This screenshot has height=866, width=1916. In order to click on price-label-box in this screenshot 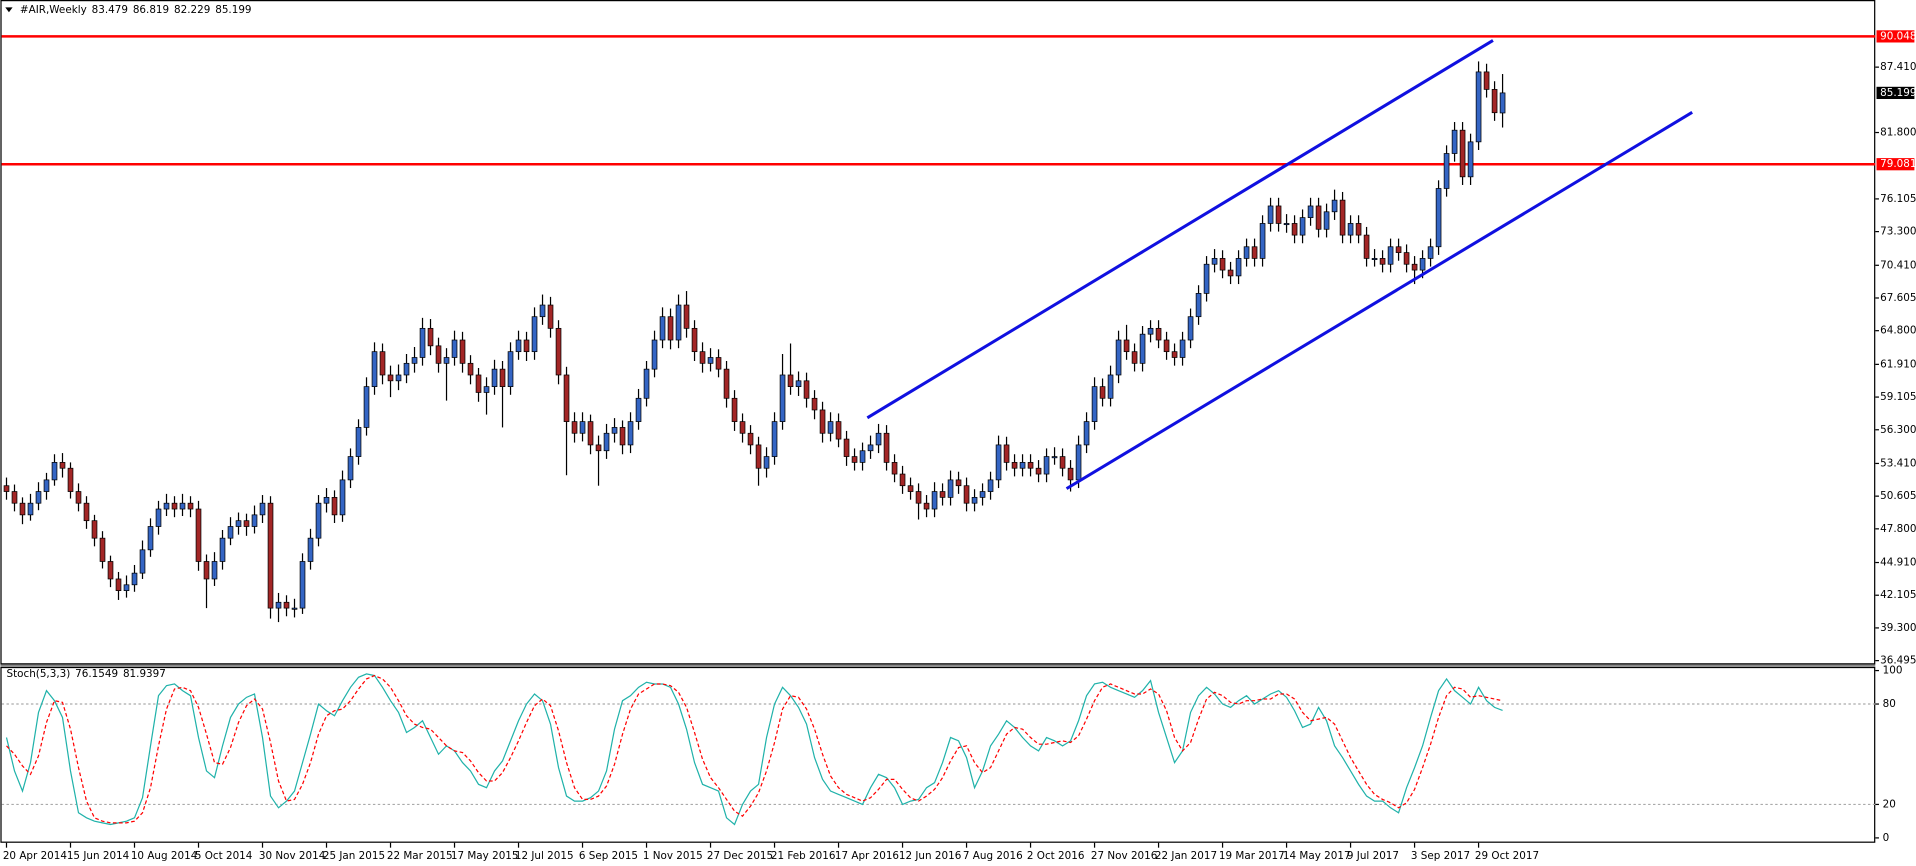, I will do `click(1895, 93)`.